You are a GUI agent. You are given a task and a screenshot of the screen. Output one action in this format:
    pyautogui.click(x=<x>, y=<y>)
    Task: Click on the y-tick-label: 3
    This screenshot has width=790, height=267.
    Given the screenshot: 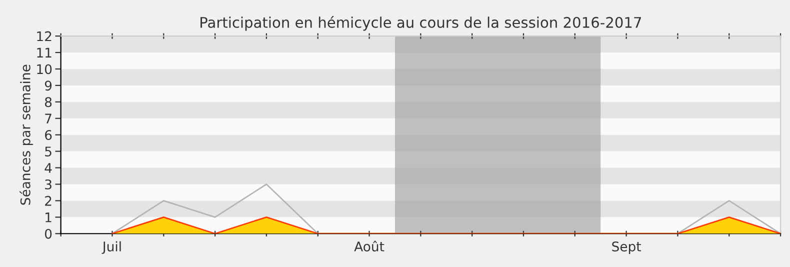 What is the action you would take?
    pyautogui.click(x=48, y=184)
    